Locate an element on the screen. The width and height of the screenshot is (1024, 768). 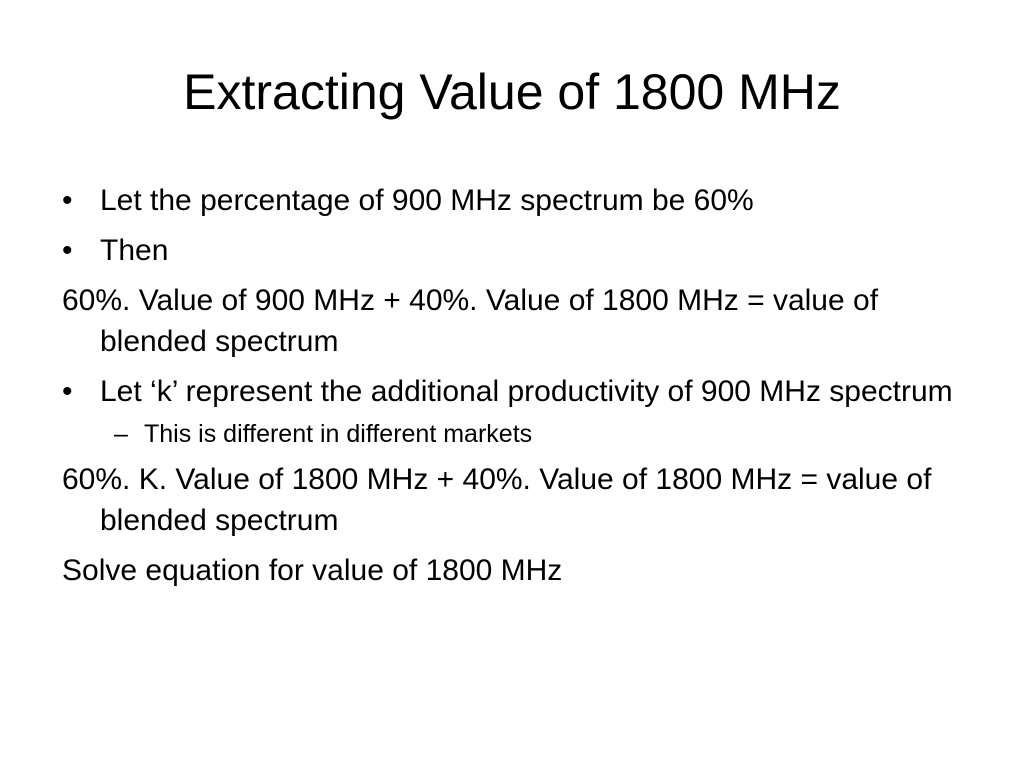
sub-bullet-item: This is different in different markets is located at coordinates (517, 434).